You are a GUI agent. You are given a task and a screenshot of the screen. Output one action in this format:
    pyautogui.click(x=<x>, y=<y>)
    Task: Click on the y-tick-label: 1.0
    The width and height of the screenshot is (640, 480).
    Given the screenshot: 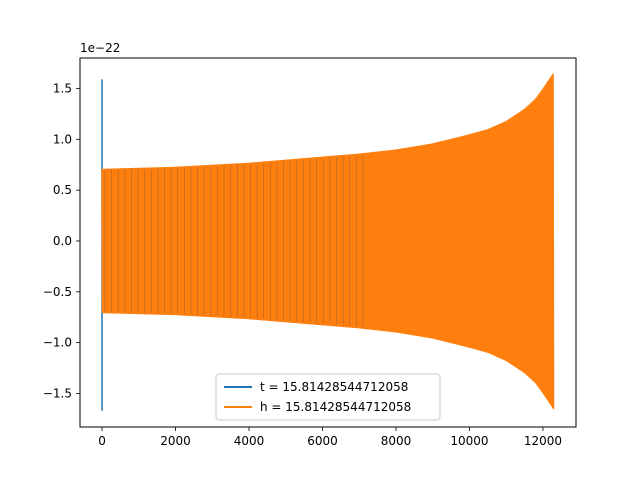 What is the action you would take?
    pyautogui.click(x=62, y=139)
    